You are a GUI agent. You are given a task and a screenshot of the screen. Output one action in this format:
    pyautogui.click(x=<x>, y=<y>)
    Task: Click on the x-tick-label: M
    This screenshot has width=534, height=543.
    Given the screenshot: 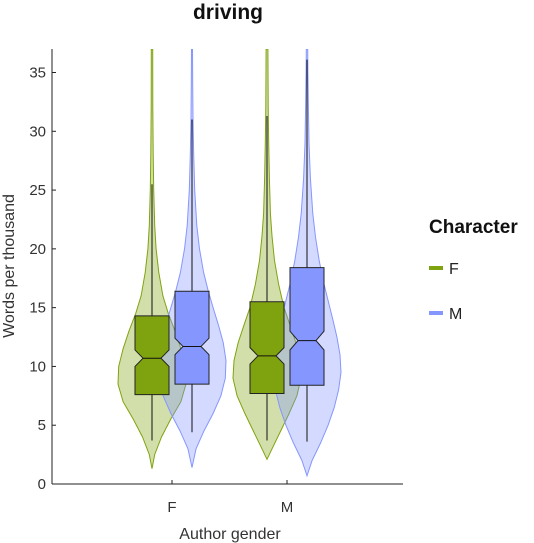 What is the action you would take?
    pyautogui.click(x=287, y=507)
    